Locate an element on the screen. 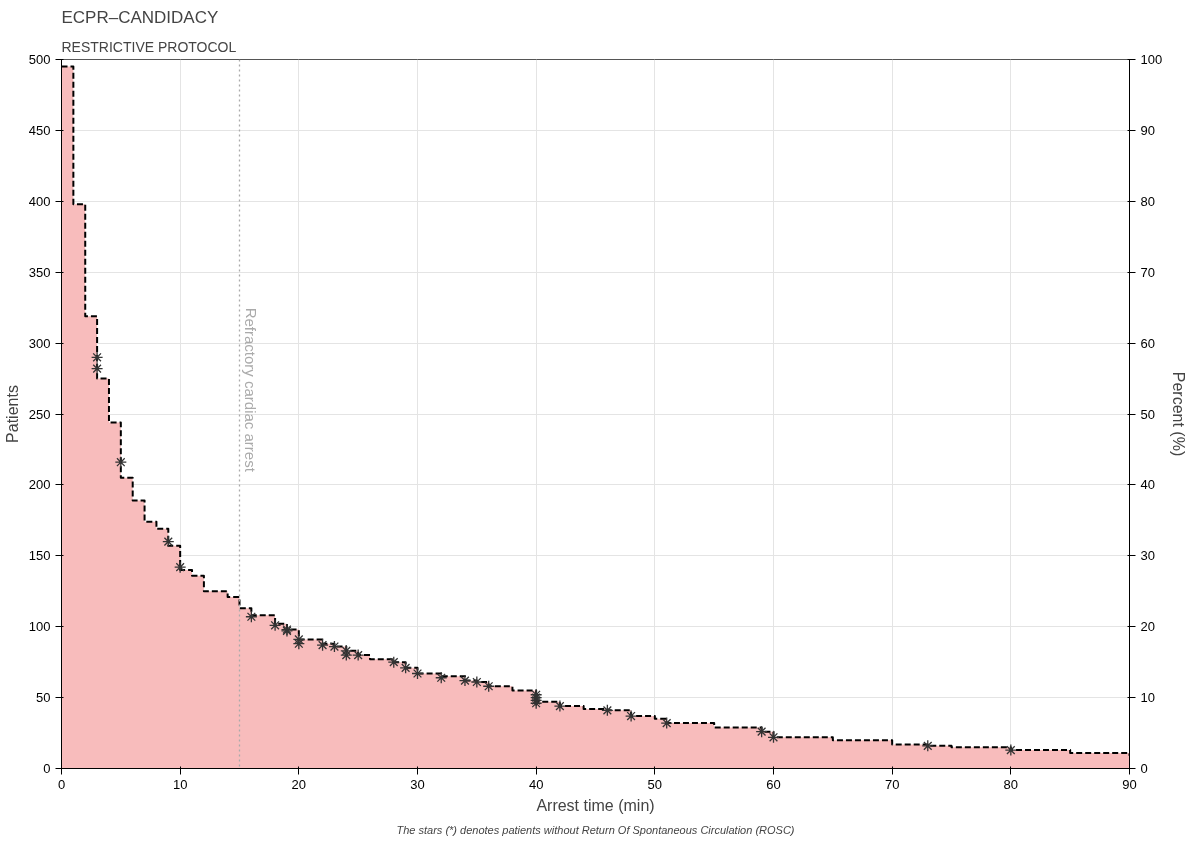 This screenshot has height=850, width=1200. y2-tick-label: 0 is located at coordinates (1144, 768).